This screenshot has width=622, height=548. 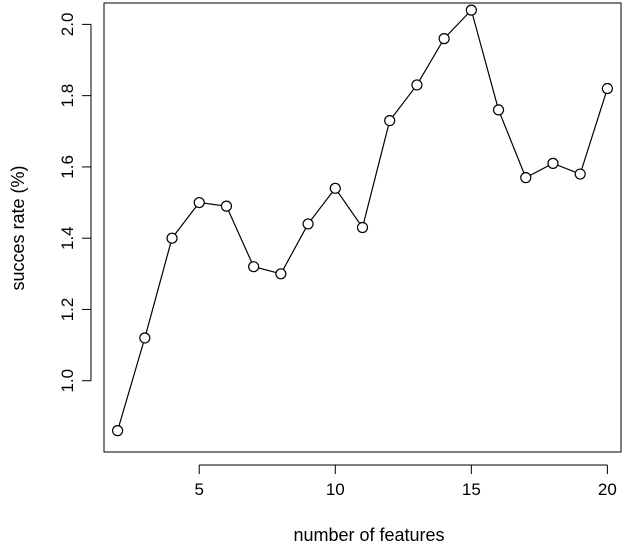 What do you see at coordinates (75, 203) in the screenshot?
I see `y-axis: 1.0 1.2 1.4 1.6 1.8 2.0` at bounding box center [75, 203].